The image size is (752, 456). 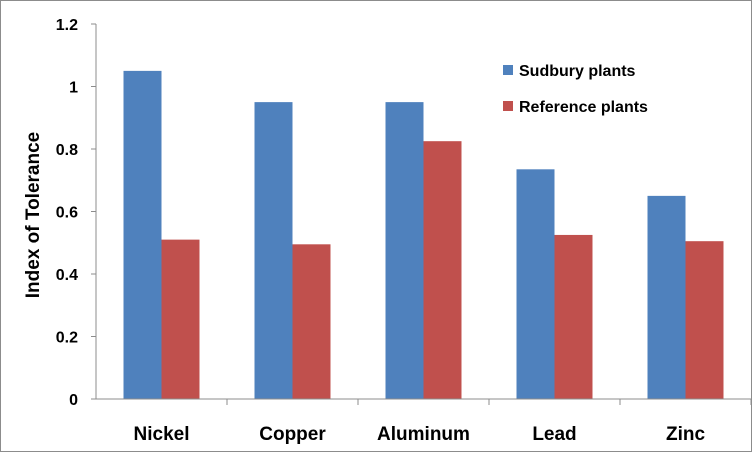 I want to click on y-axis-title: Index of Tolerance, so click(x=33, y=215).